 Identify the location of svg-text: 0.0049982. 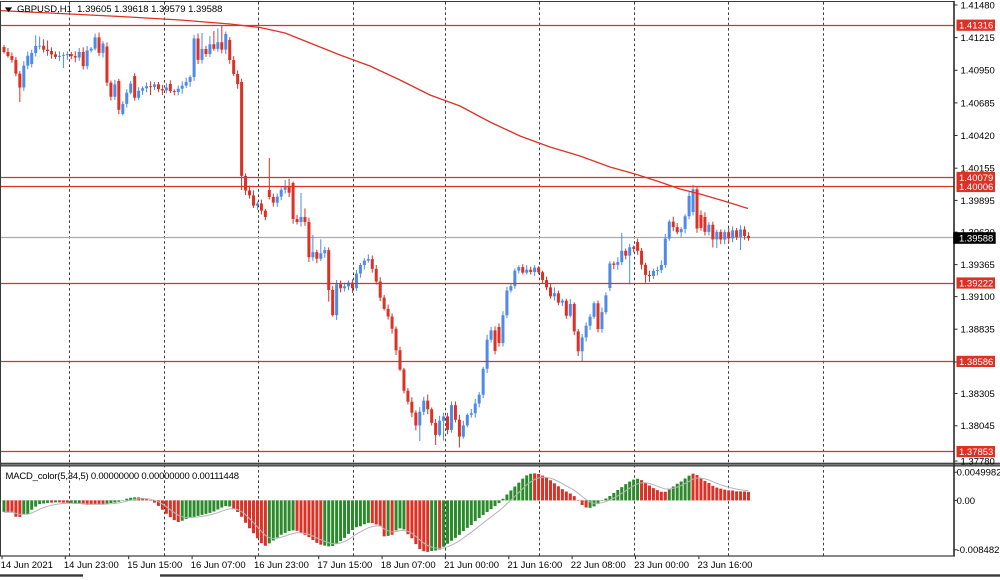
(978, 473).